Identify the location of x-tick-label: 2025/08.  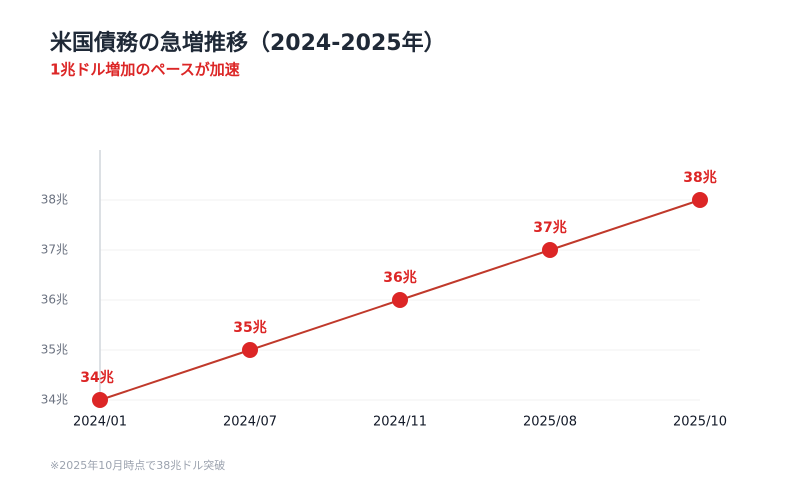
(550, 422).